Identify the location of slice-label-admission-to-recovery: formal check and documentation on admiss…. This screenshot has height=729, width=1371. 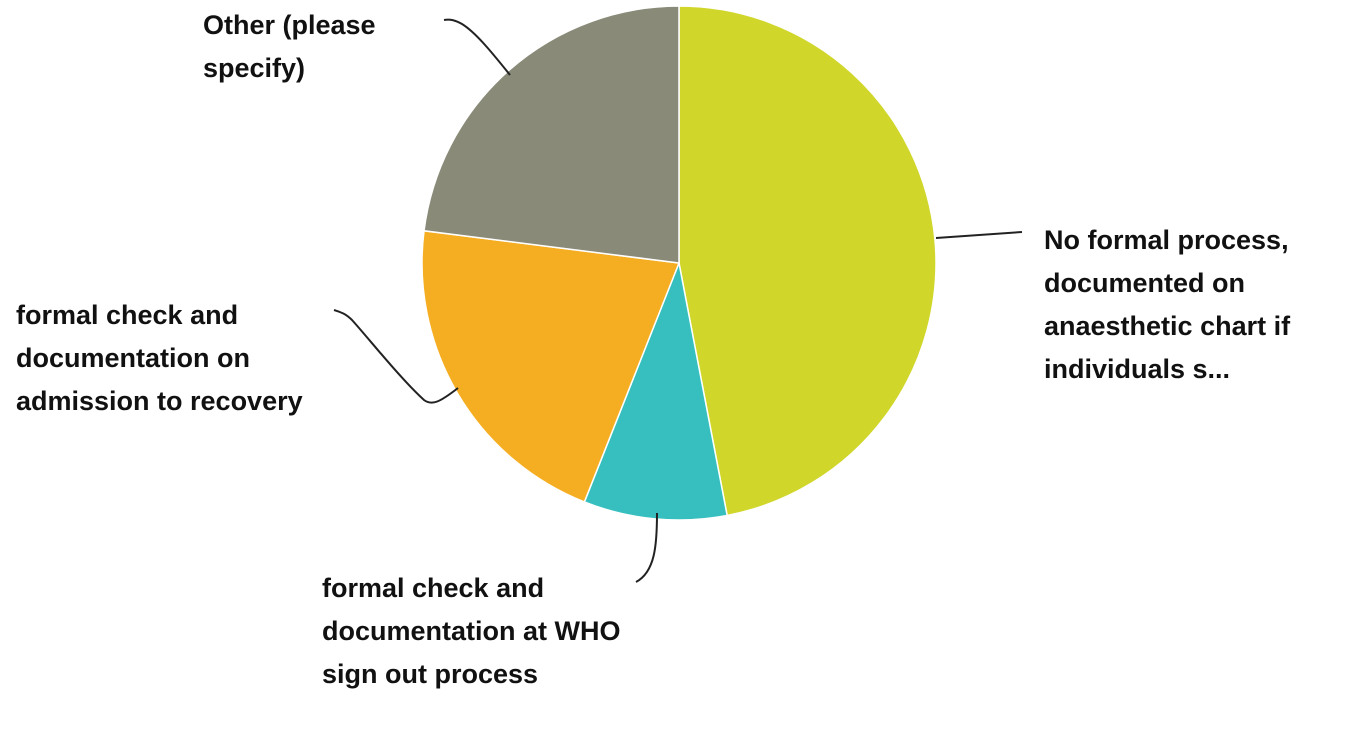
(159, 358).